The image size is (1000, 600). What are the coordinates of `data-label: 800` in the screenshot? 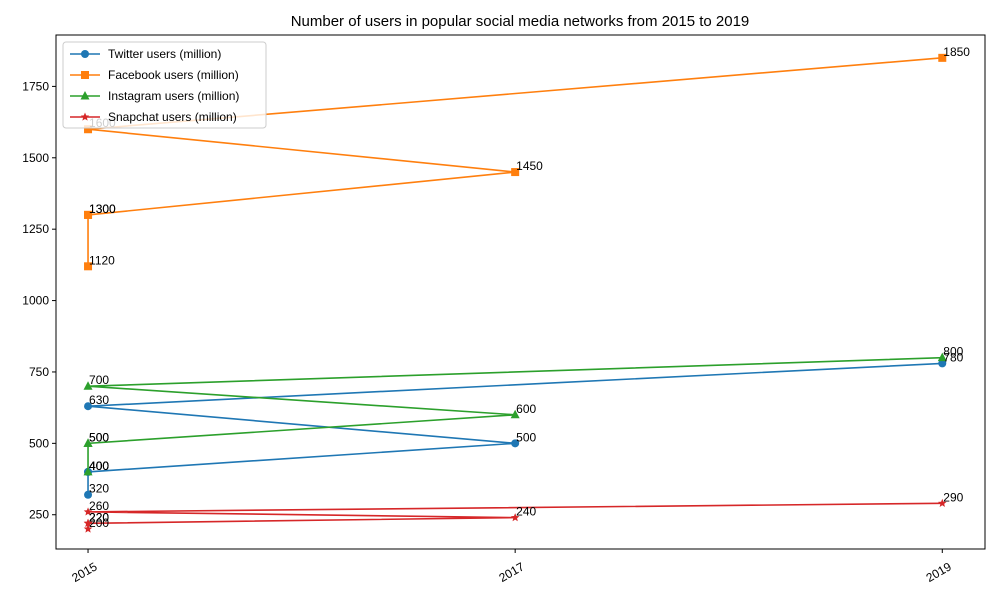 It's located at (953, 352).